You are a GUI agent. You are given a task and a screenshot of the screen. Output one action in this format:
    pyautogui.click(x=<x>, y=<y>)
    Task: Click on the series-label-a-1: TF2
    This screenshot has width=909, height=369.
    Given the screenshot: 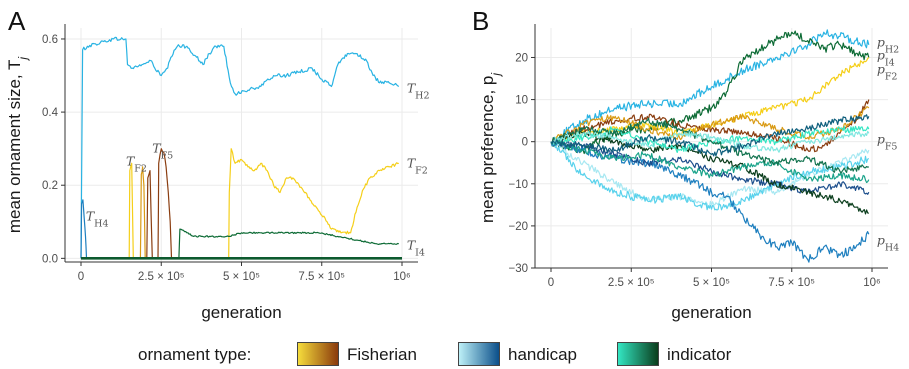 What is the action you would take?
    pyautogui.click(x=417, y=165)
    